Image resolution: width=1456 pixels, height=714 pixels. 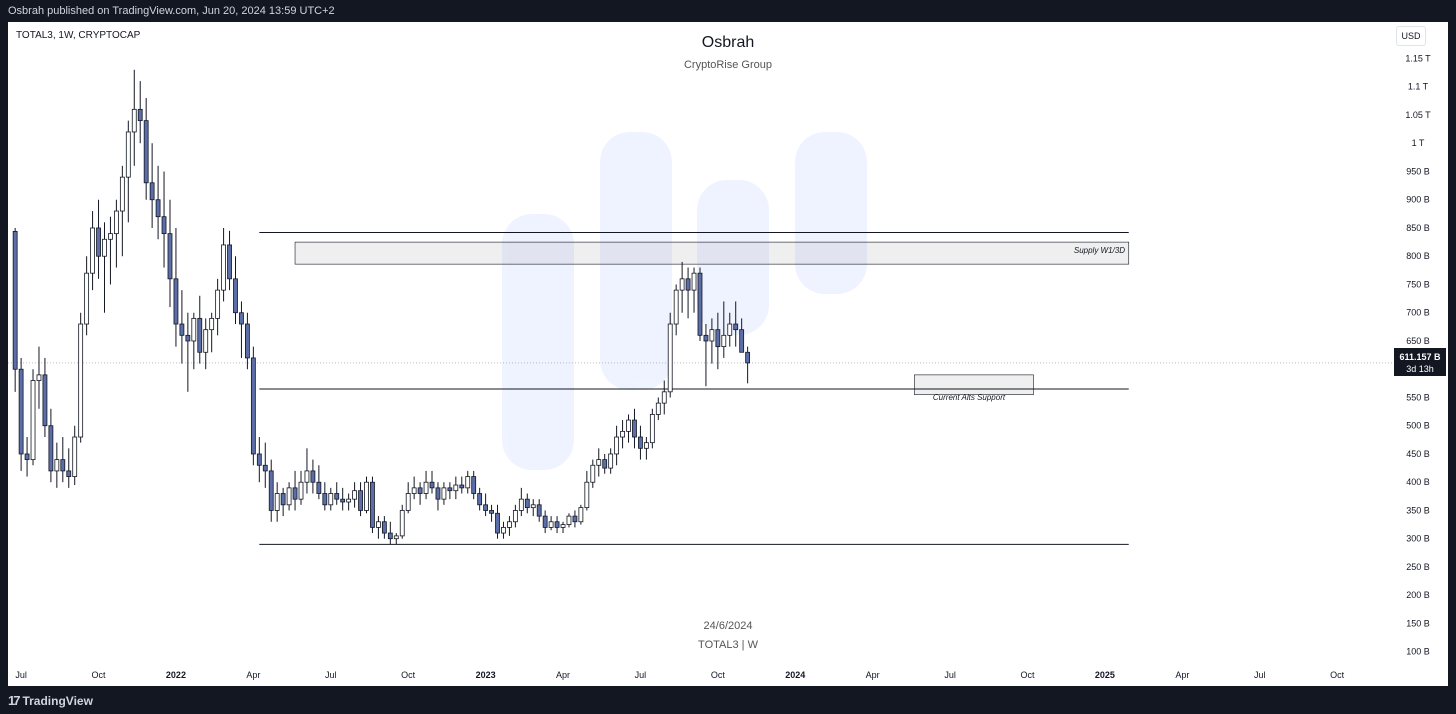 I want to click on y-tick-label: 1.1 T, so click(x=1418, y=87).